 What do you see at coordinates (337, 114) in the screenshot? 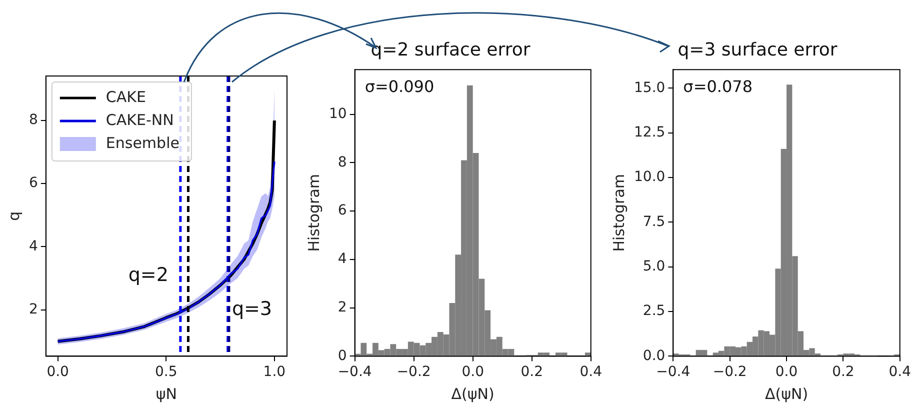
I see `y-tick-label: 10` at bounding box center [337, 114].